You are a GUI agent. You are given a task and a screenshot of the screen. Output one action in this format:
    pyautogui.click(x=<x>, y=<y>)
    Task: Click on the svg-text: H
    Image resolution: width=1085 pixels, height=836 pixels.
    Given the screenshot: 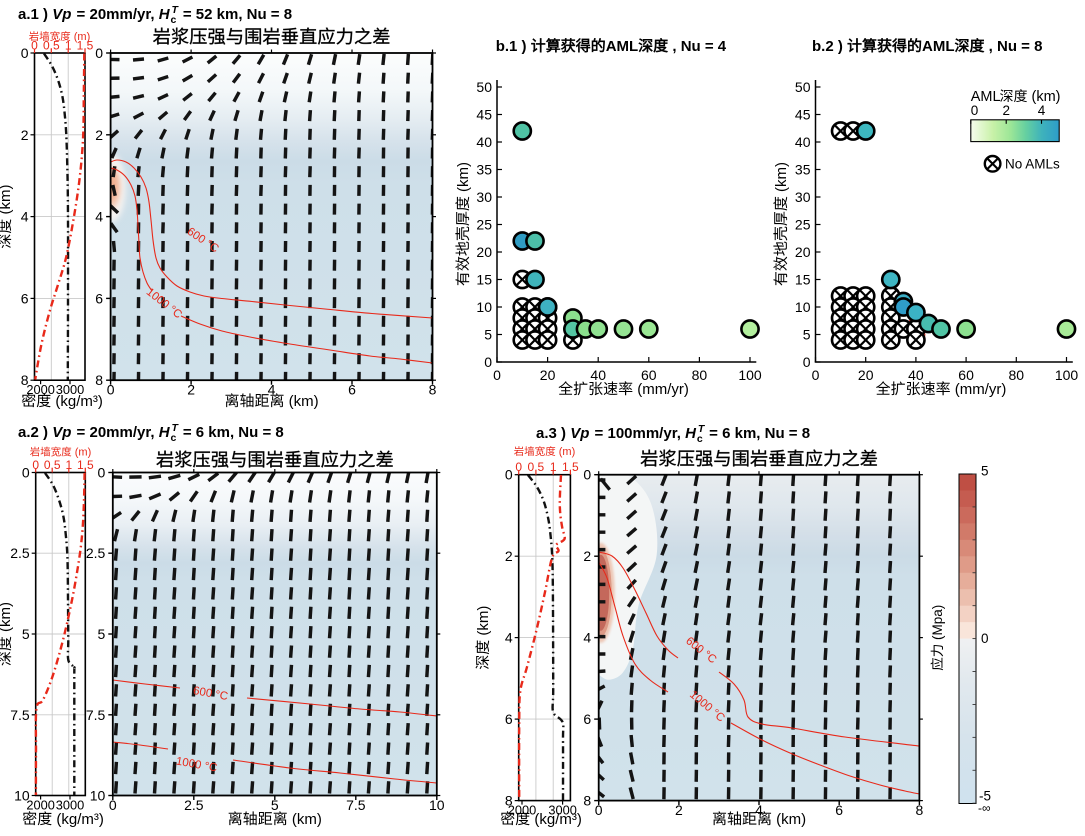 What is the action you would take?
    pyautogui.click(x=165, y=14)
    